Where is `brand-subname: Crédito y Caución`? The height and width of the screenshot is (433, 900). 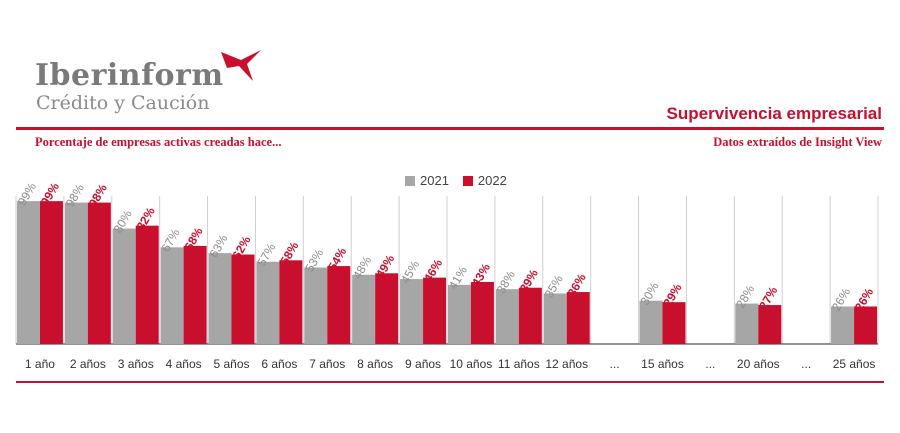 brand-subname: Crédito y Caución is located at coordinates (123, 103).